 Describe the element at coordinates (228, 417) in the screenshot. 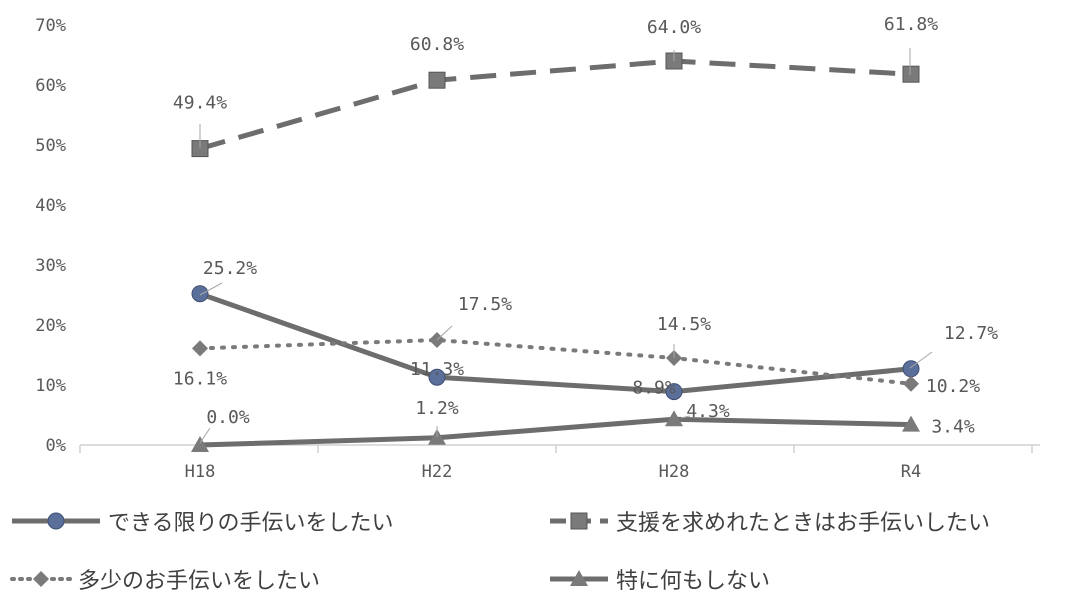

I see `data-label: 0.0%` at that location.